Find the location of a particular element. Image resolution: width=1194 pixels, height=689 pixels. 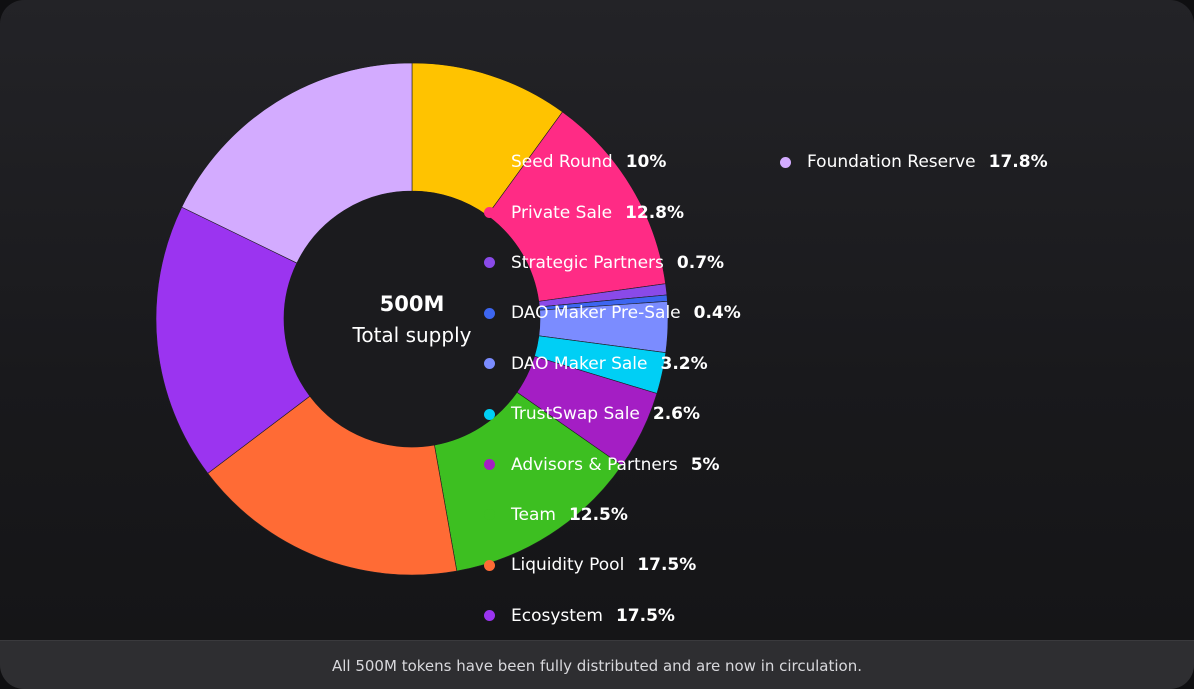

legend-value: 17.8% is located at coordinates (1018, 162).